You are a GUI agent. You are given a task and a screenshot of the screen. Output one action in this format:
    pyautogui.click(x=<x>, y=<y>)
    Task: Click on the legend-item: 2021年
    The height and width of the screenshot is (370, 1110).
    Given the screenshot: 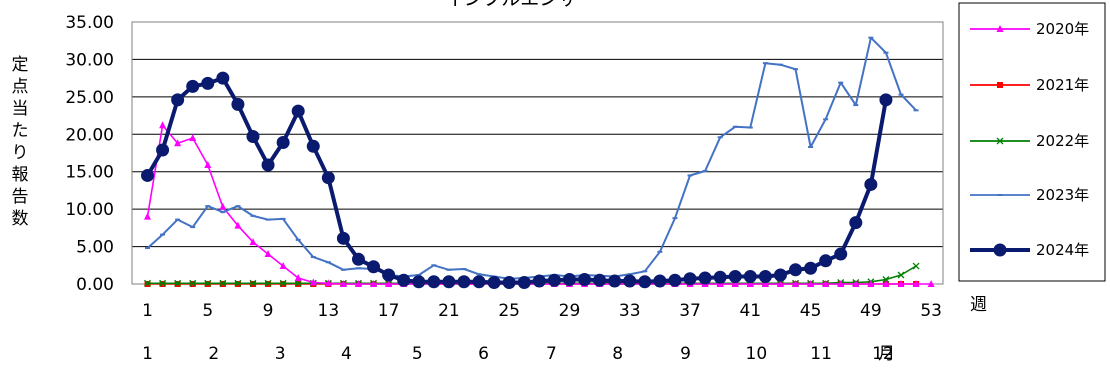 What is the action you would take?
    pyautogui.click(x=1029, y=85)
    